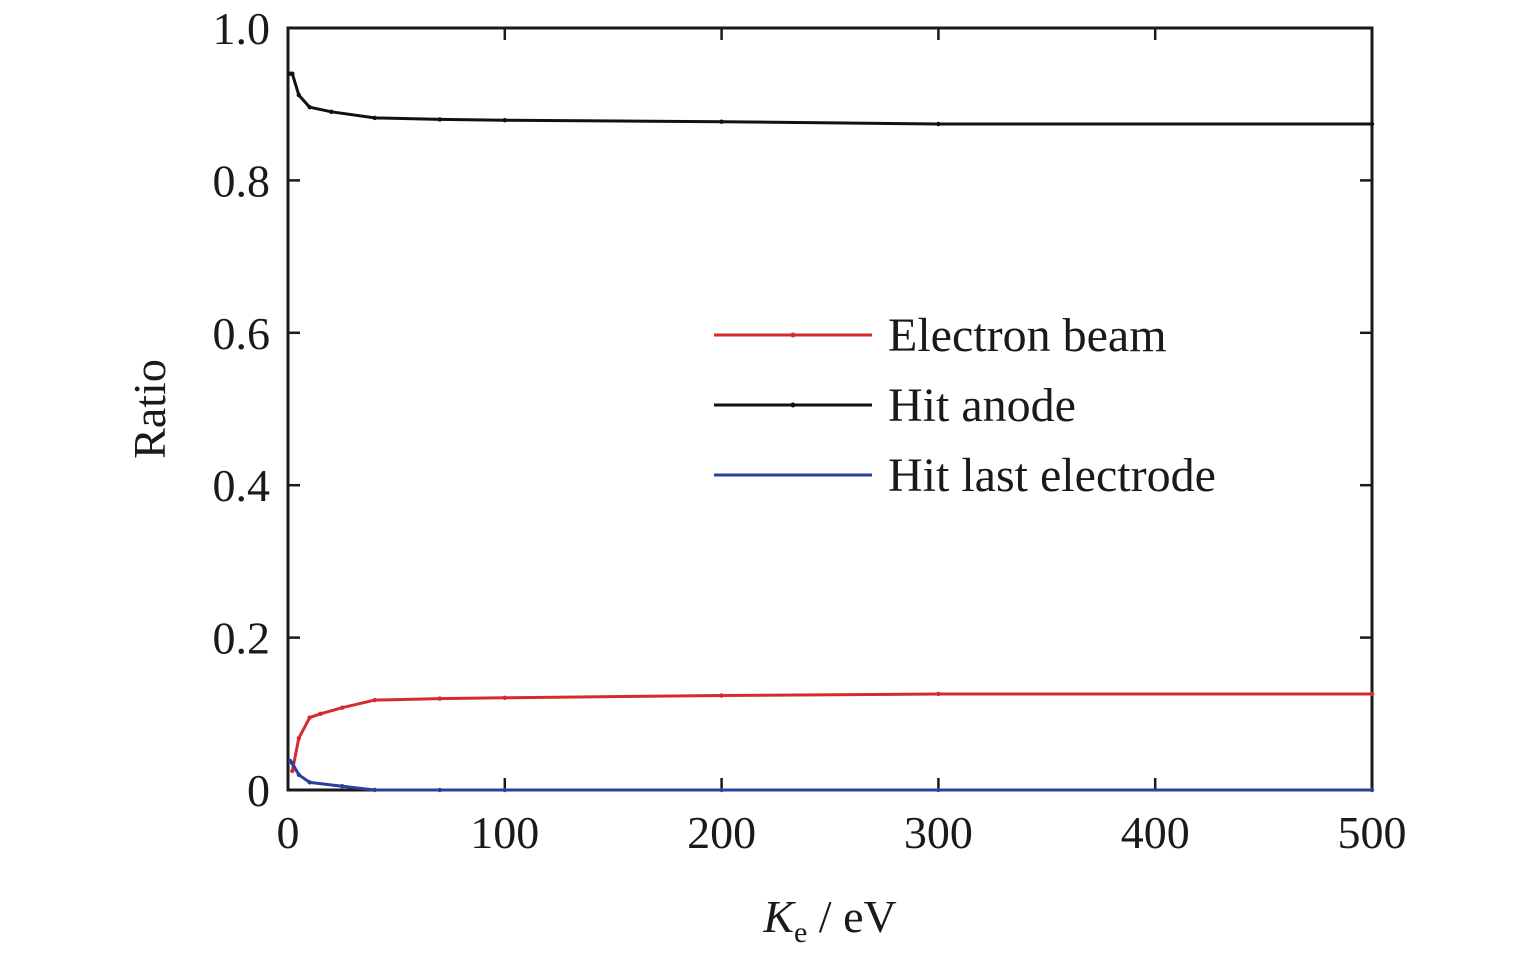 This screenshot has height=956, width=1535. What do you see at coordinates (793, 335) in the screenshot?
I see `legend-marker-electron-beam` at bounding box center [793, 335].